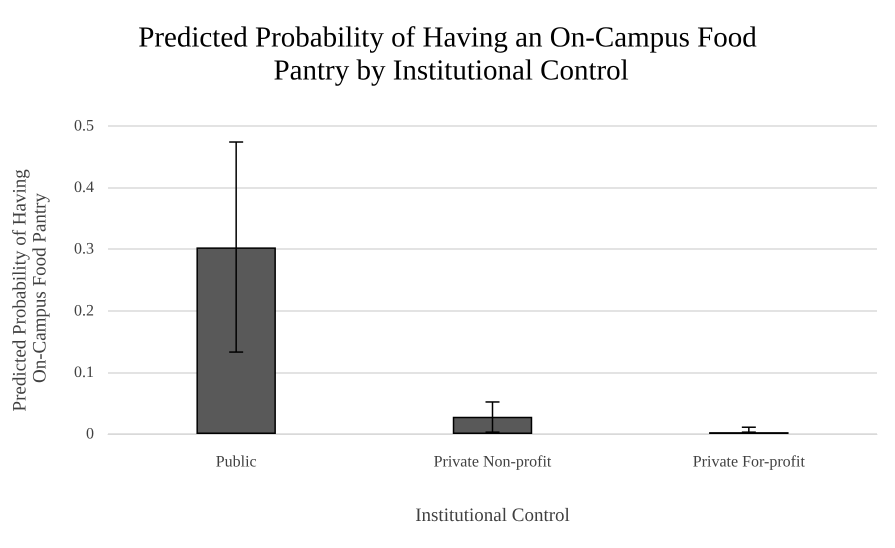 The height and width of the screenshot is (548, 895). What do you see at coordinates (84, 311) in the screenshot?
I see `y-tick-label: 0.2` at bounding box center [84, 311].